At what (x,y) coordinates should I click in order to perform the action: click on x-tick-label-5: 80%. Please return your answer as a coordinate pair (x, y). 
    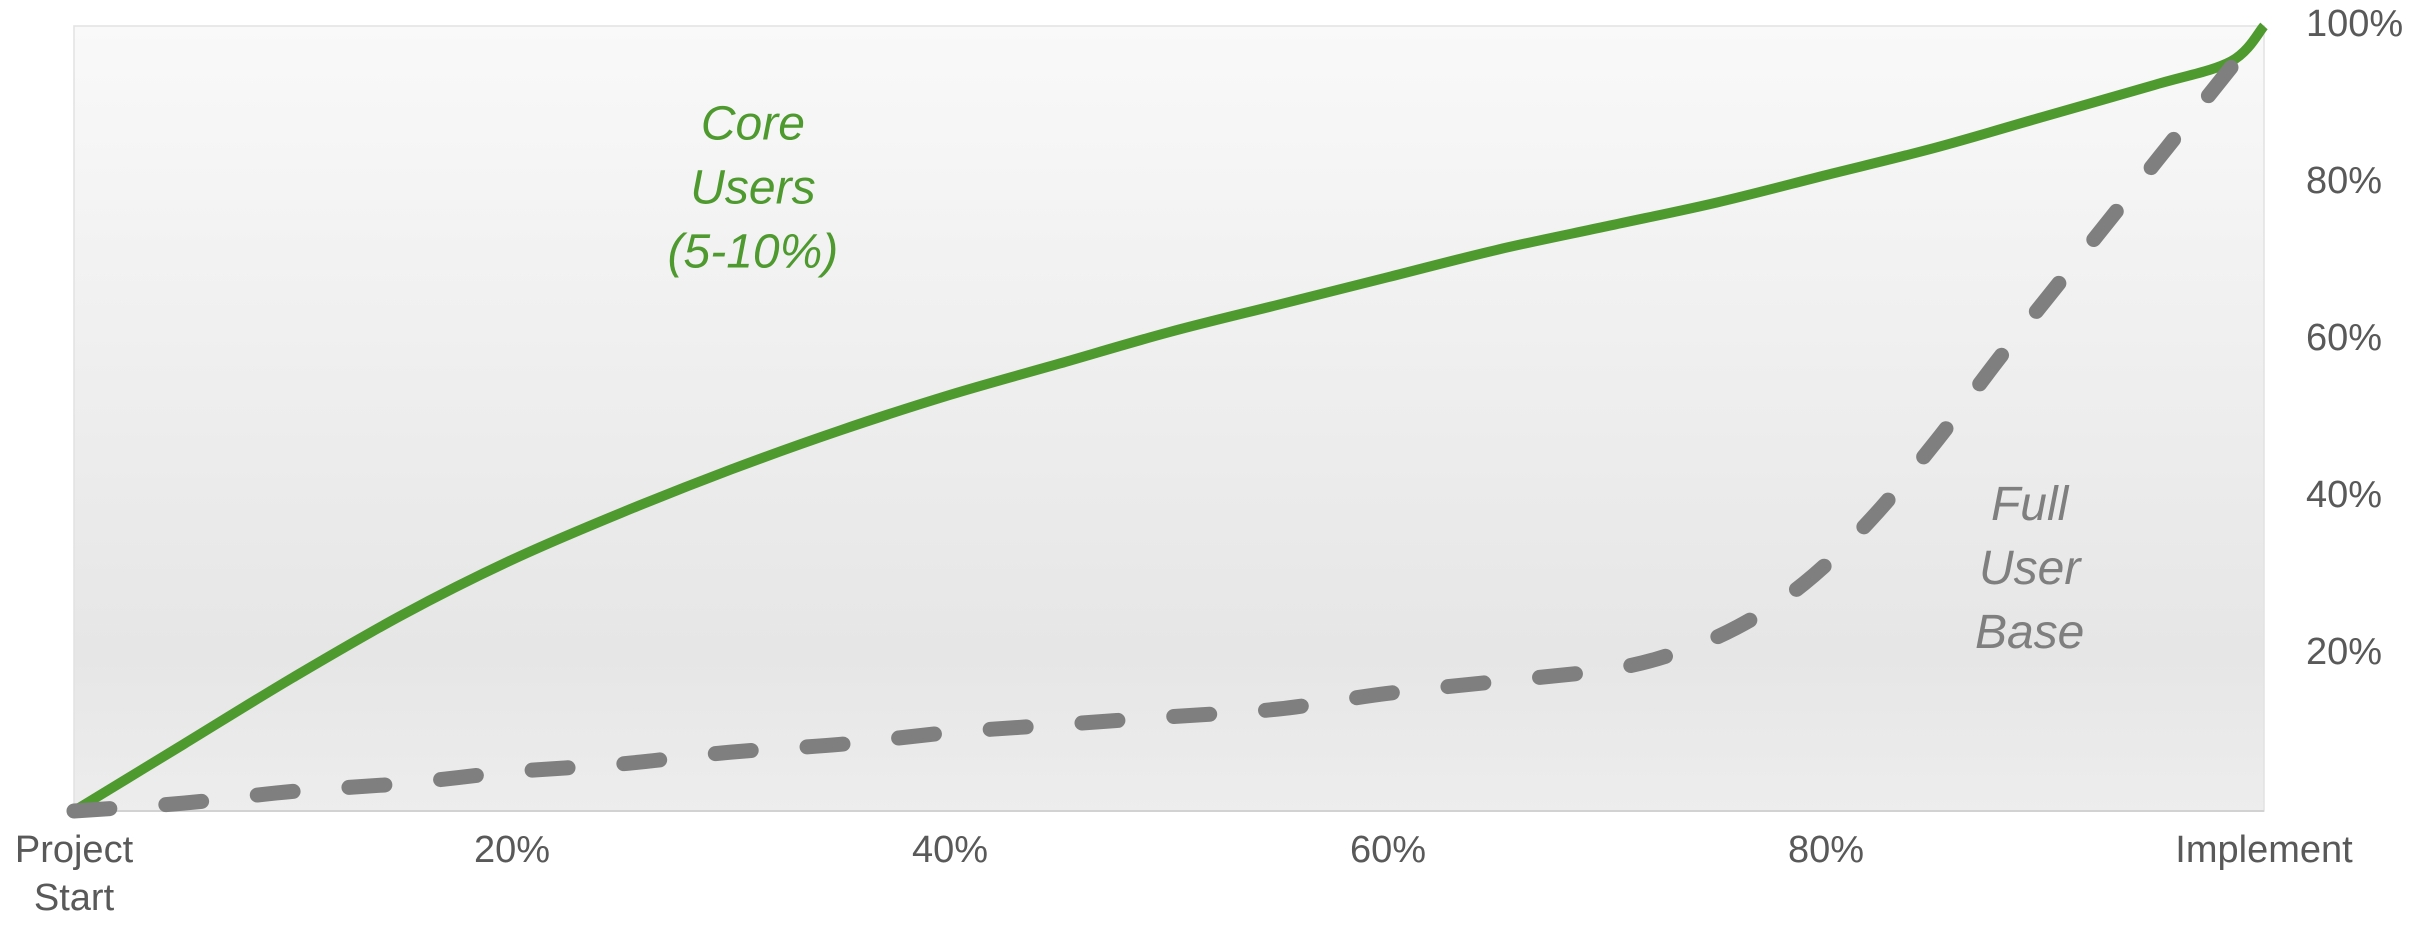
    Looking at the image, I should click on (1826, 850).